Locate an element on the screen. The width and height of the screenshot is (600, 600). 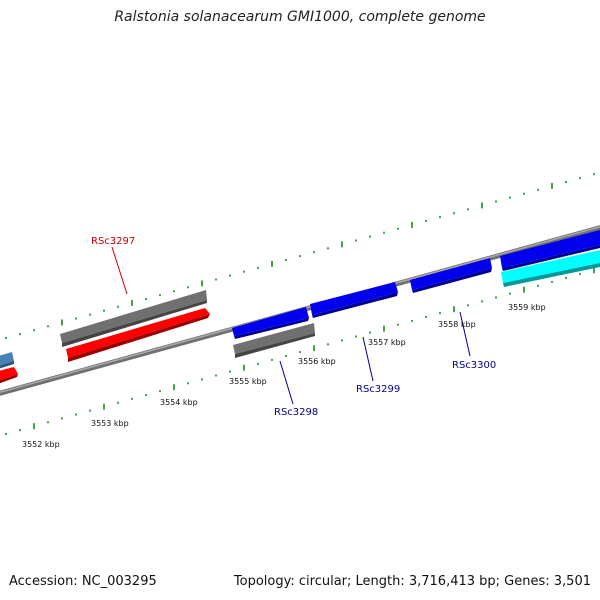
gene-rsc3296-steel is located at coordinates (7, 361).